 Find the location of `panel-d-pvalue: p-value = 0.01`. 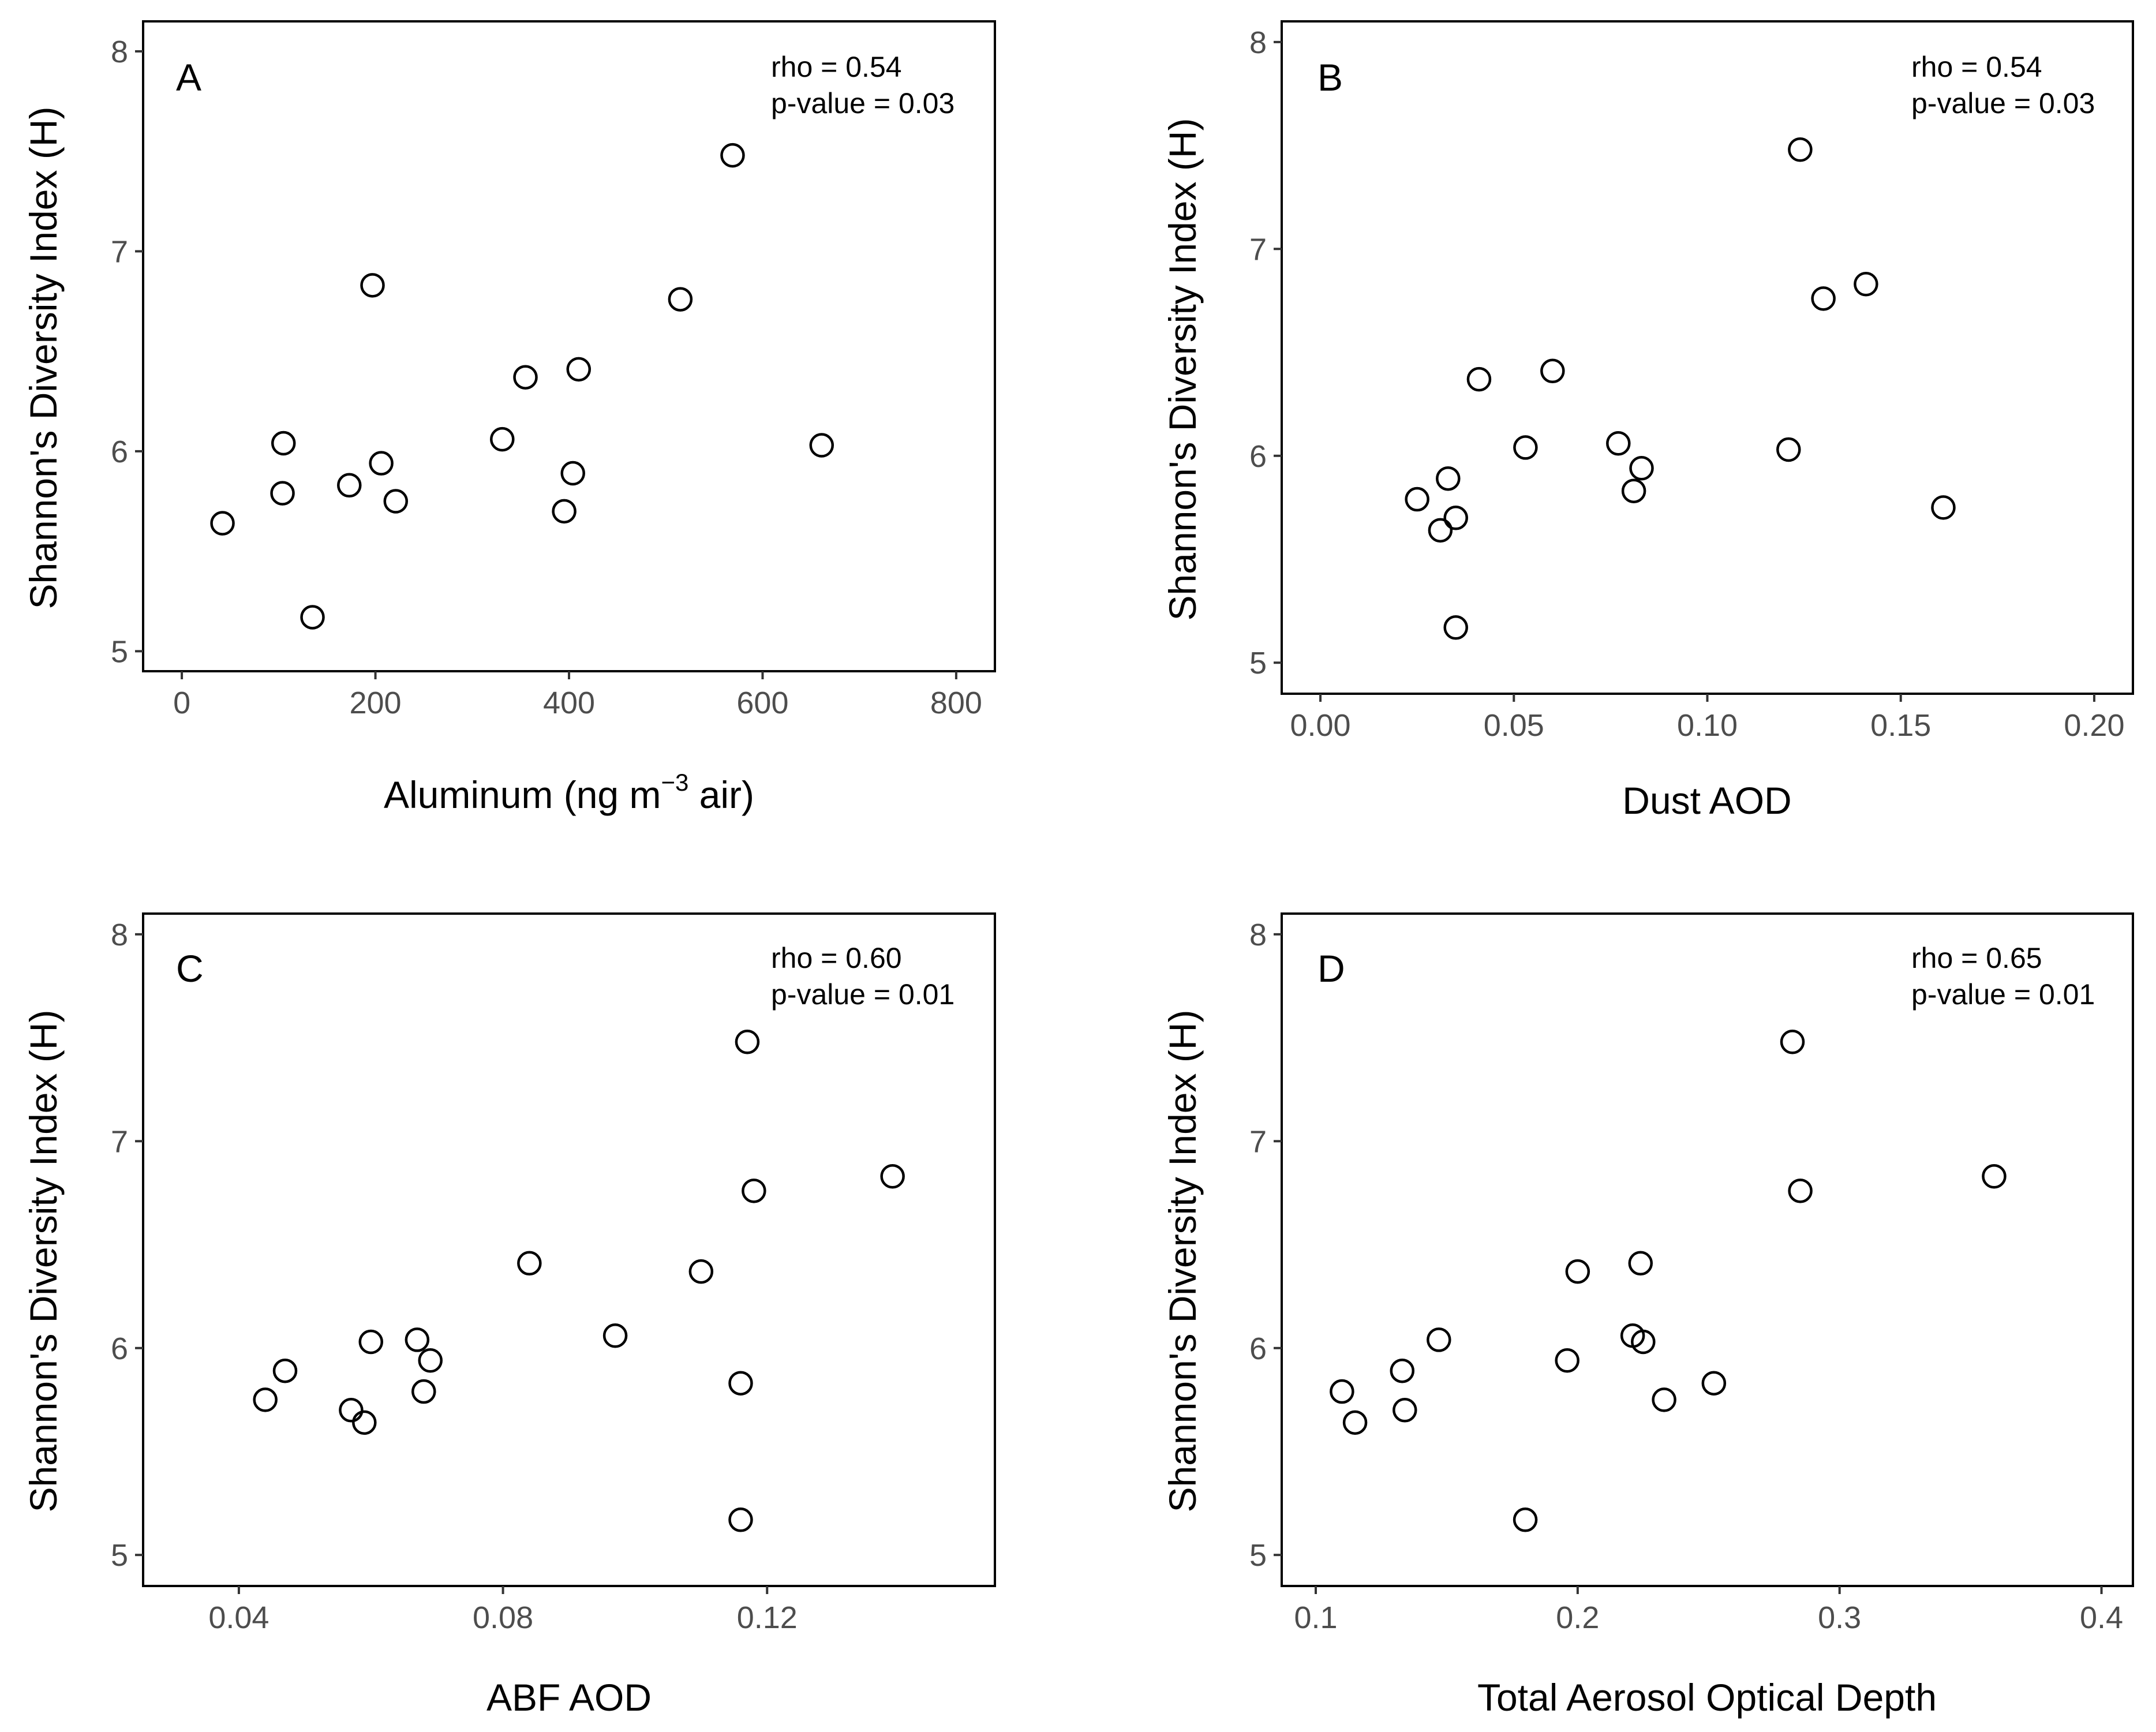

panel-d-pvalue: p-value = 0.01 is located at coordinates (2003, 994).